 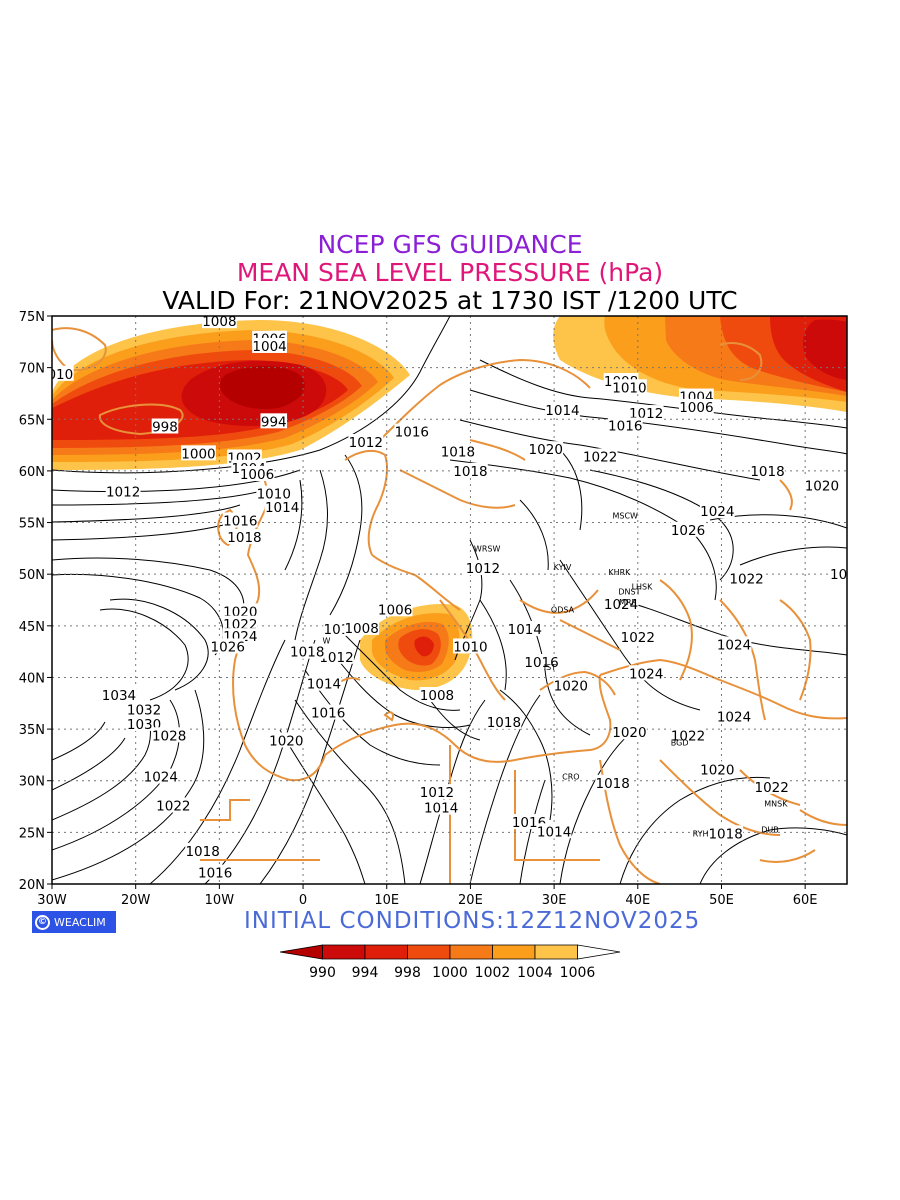 What do you see at coordinates (32, 678) in the screenshot?
I see `lat-tick-label: 40N` at bounding box center [32, 678].